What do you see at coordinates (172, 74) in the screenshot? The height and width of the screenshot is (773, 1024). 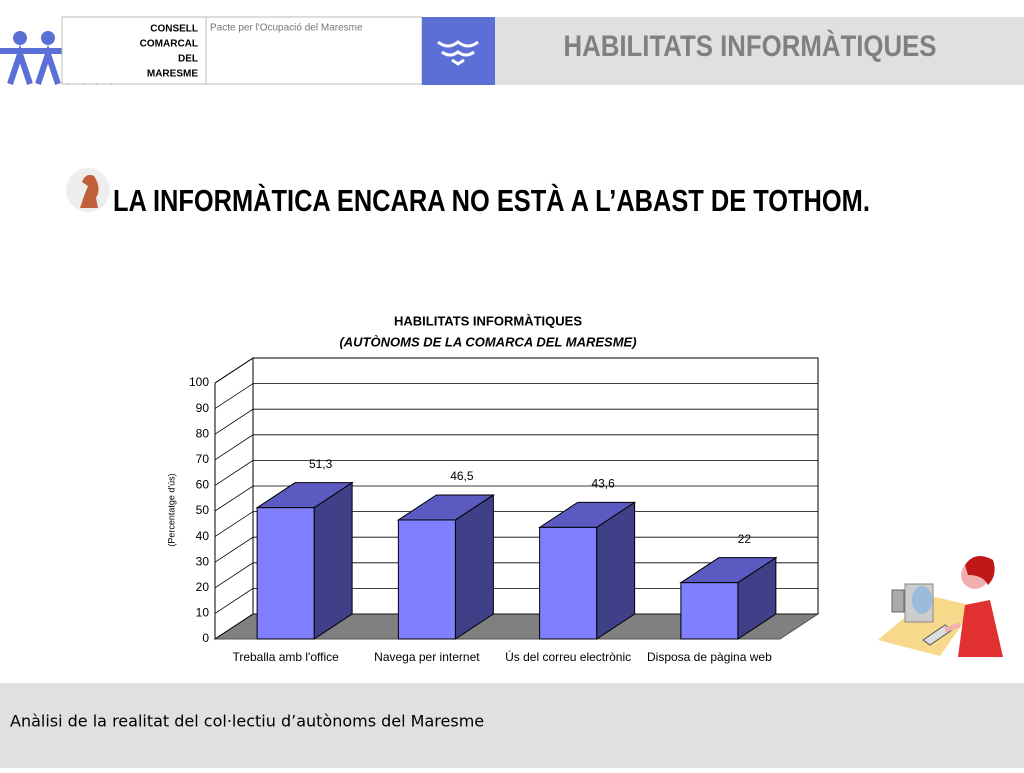 I see `council-text: MARESME` at bounding box center [172, 74].